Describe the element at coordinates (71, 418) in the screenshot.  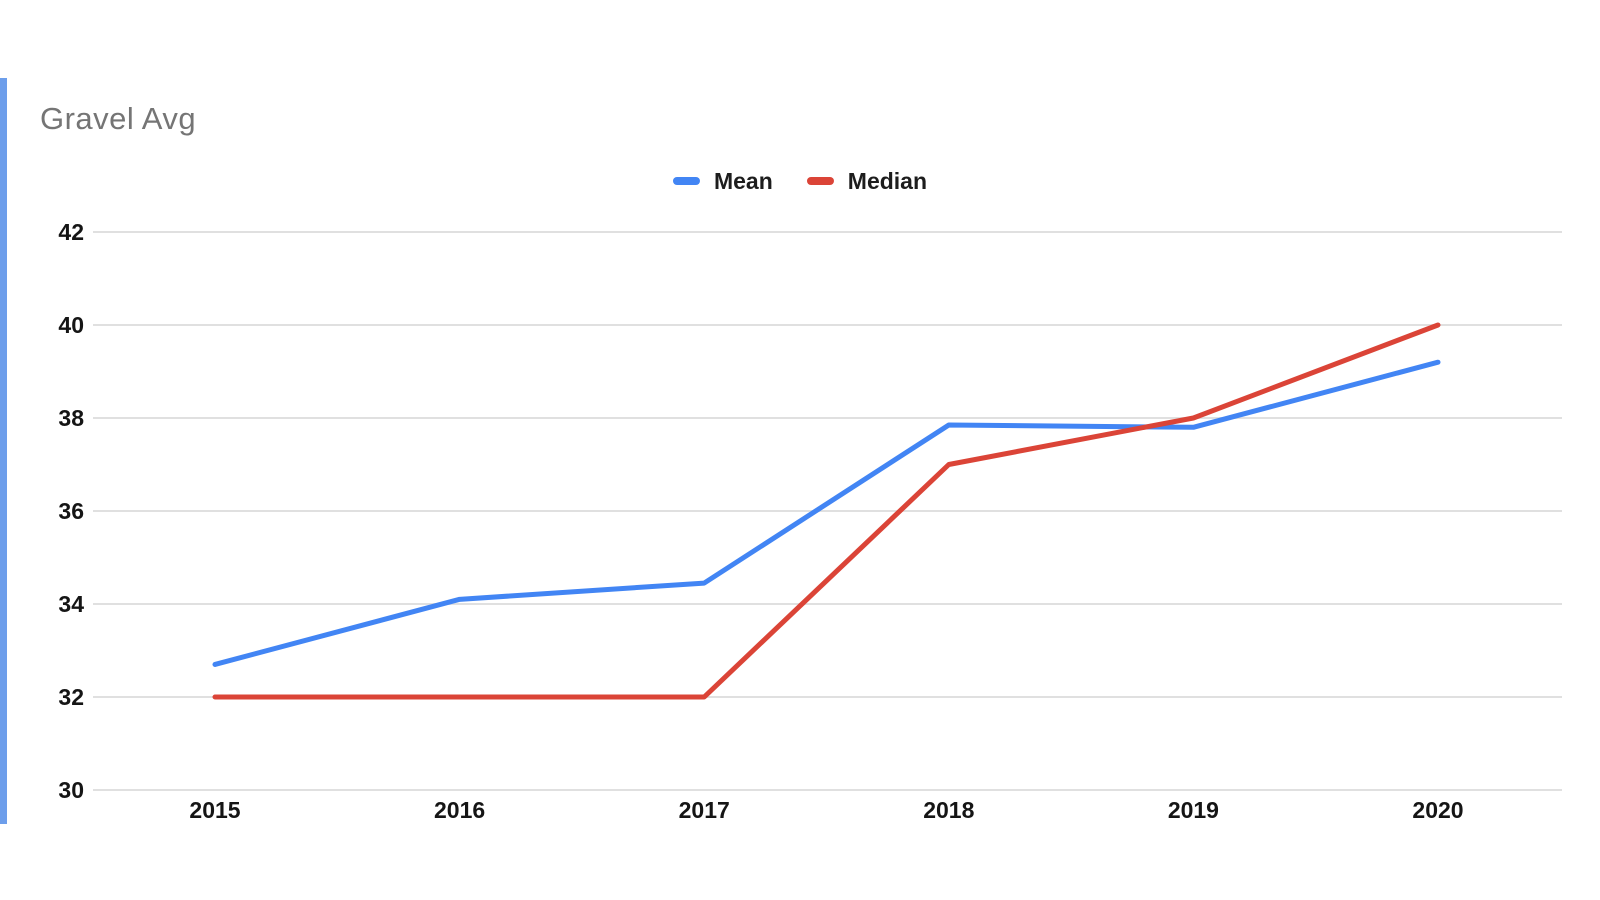
I see `y-axis-tick-label: 38` at that location.